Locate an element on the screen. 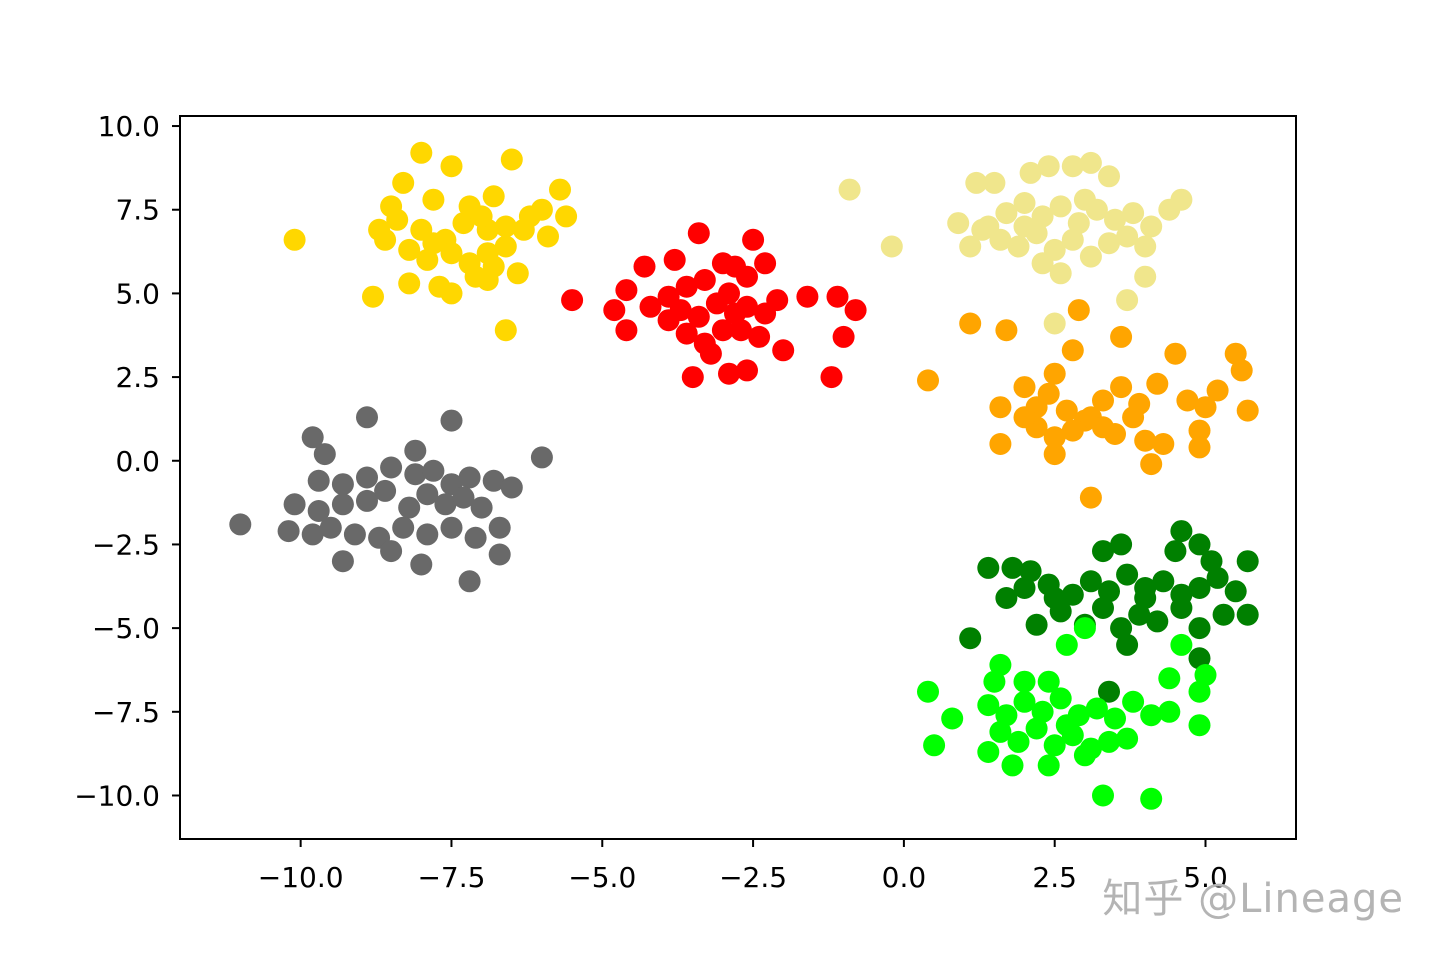 The height and width of the screenshot is (960, 1440). y-tick-label: −10.0 is located at coordinates (117, 795).